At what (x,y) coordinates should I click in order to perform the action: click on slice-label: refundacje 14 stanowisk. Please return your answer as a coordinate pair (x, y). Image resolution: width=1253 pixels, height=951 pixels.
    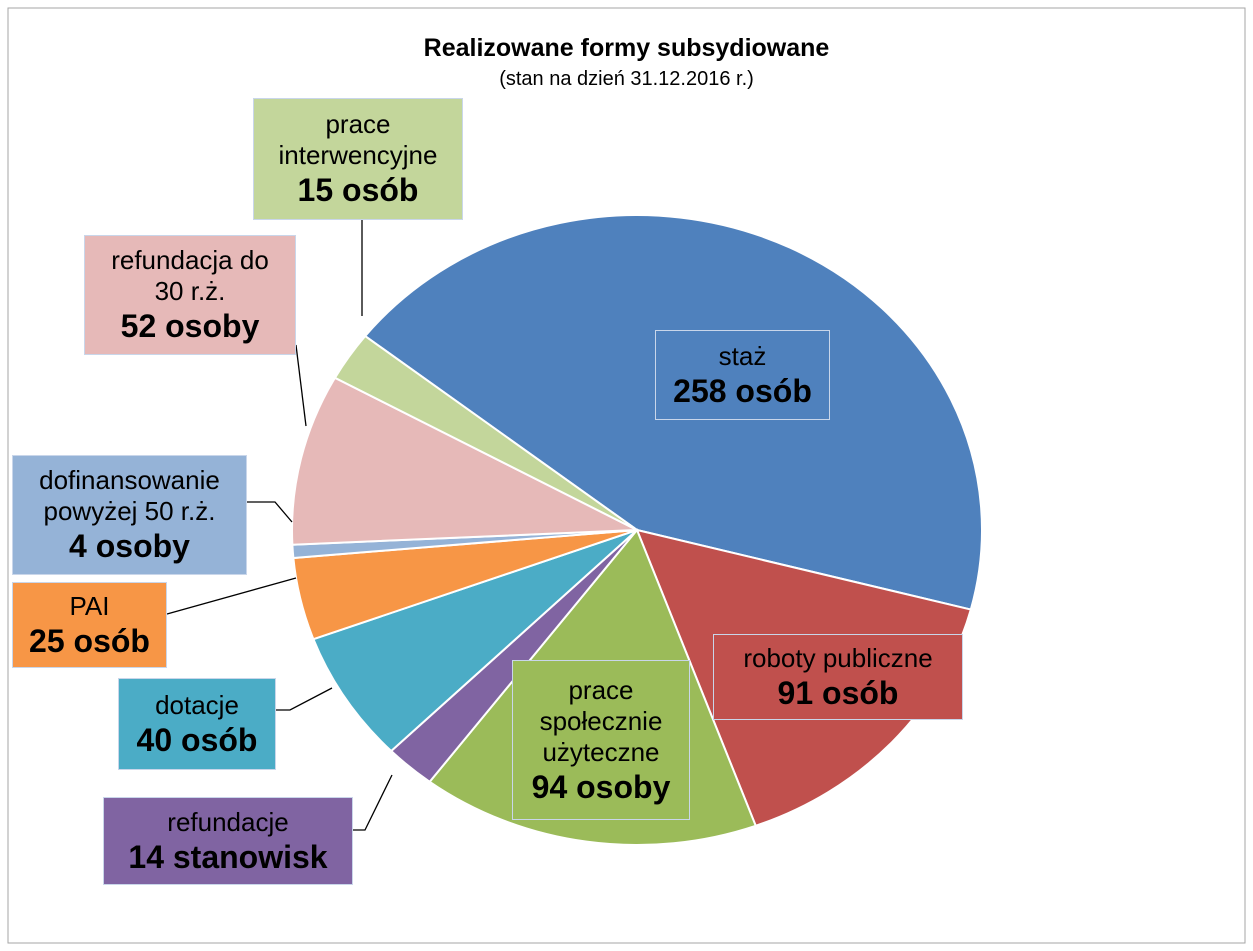
    Looking at the image, I should click on (228, 841).